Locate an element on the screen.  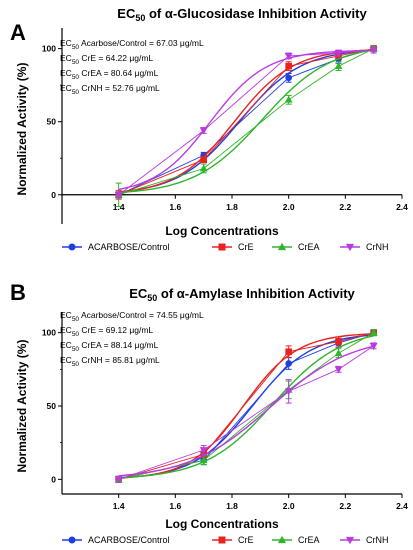
ec50-annotation-post: CrE = 69.12 μg/mL is located at coordinates (116, 330).